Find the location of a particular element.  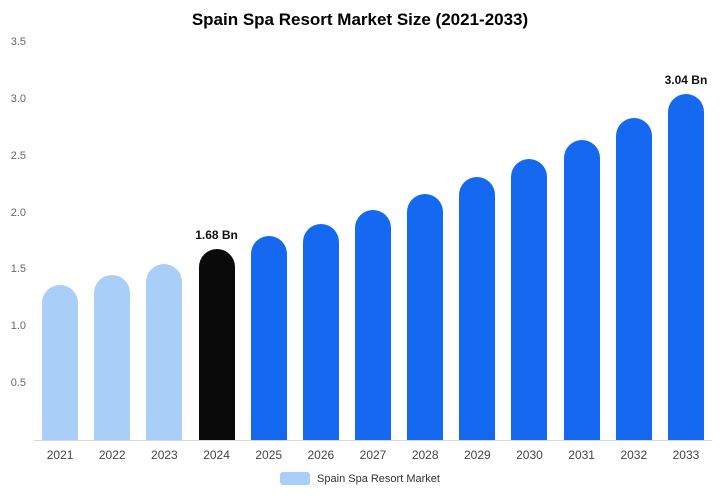

y-tick-label: 1.0 is located at coordinates (18, 326).